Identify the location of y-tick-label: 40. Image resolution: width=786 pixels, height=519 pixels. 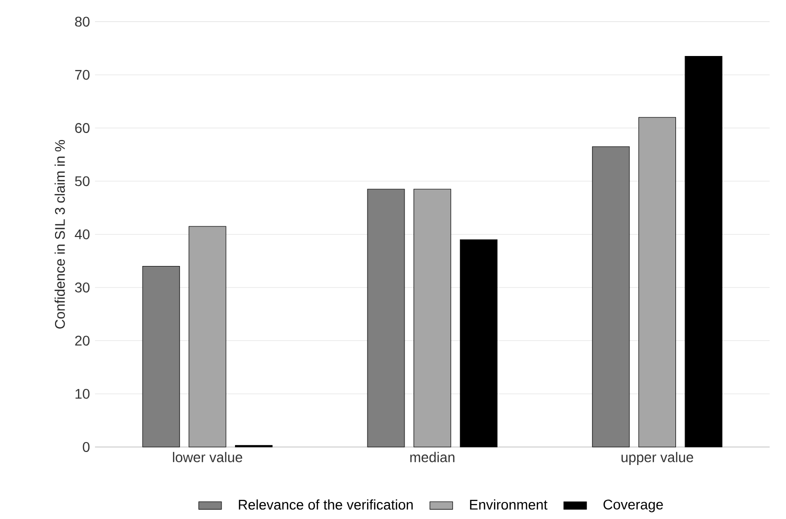
(82, 234).